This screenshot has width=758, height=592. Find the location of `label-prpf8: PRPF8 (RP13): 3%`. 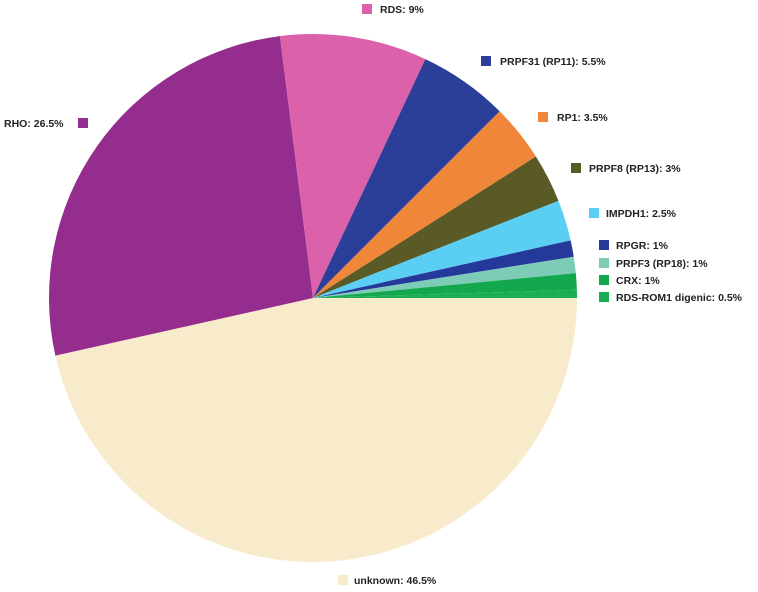

label-prpf8: PRPF8 (RP13): 3% is located at coordinates (626, 169).